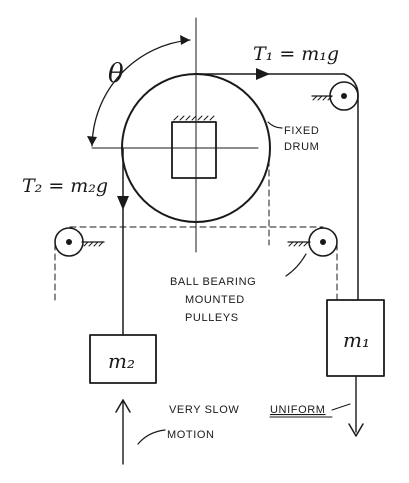 The height and width of the screenshot is (483, 409). Describe the element at coordinates (141, 93) in the screenshot. I see `theta-angle-arc` at that location.